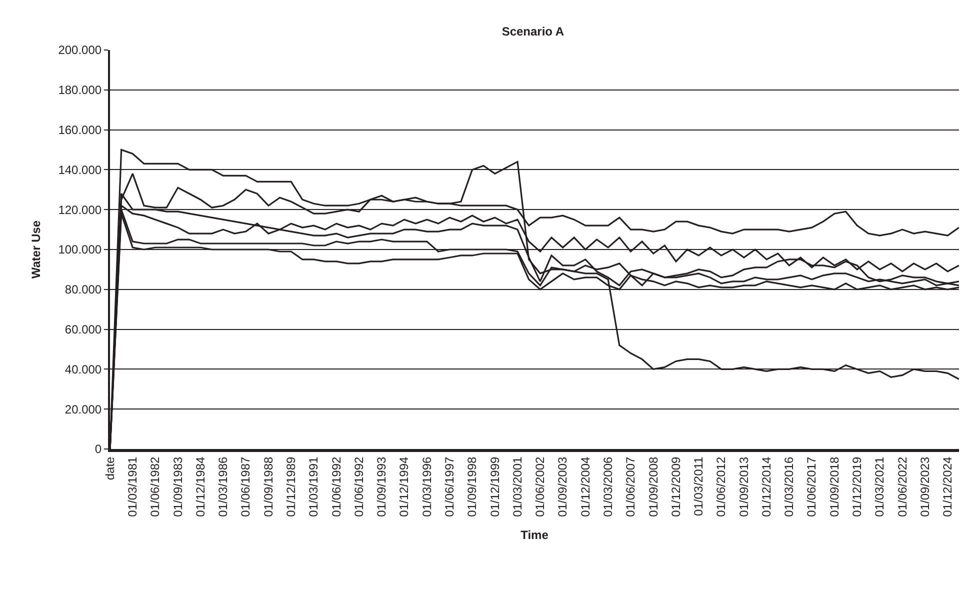  What do you see at coordinates (177, 486) in the screenshot?
I see `x-tick-label: 01/09/1983` at bounding box center [177, 486].